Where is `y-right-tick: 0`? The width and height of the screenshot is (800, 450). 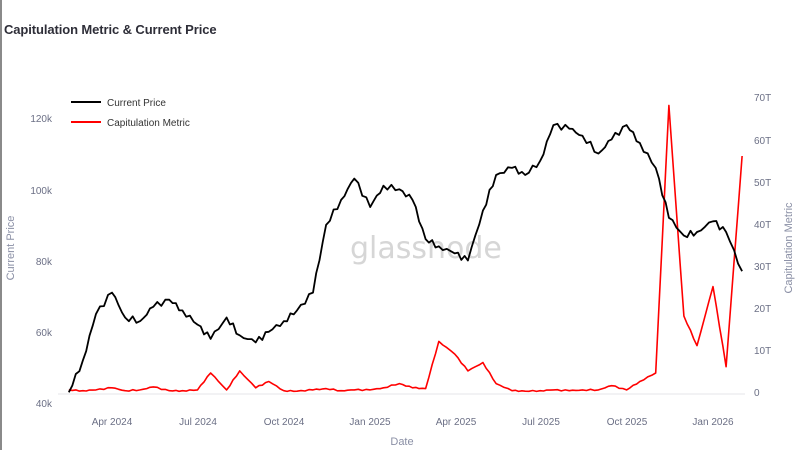 y-right-tick: 0 is located at coordinates (757, 393).